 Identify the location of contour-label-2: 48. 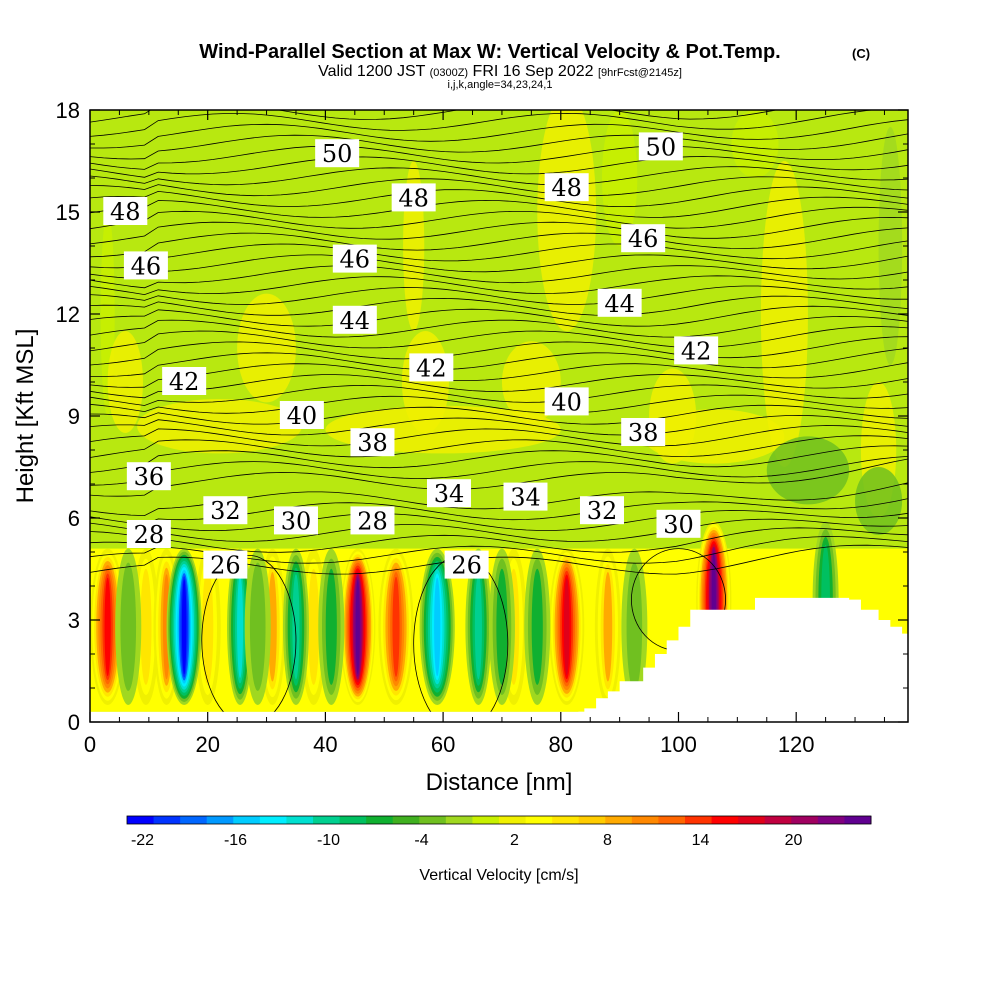
(125, 211).